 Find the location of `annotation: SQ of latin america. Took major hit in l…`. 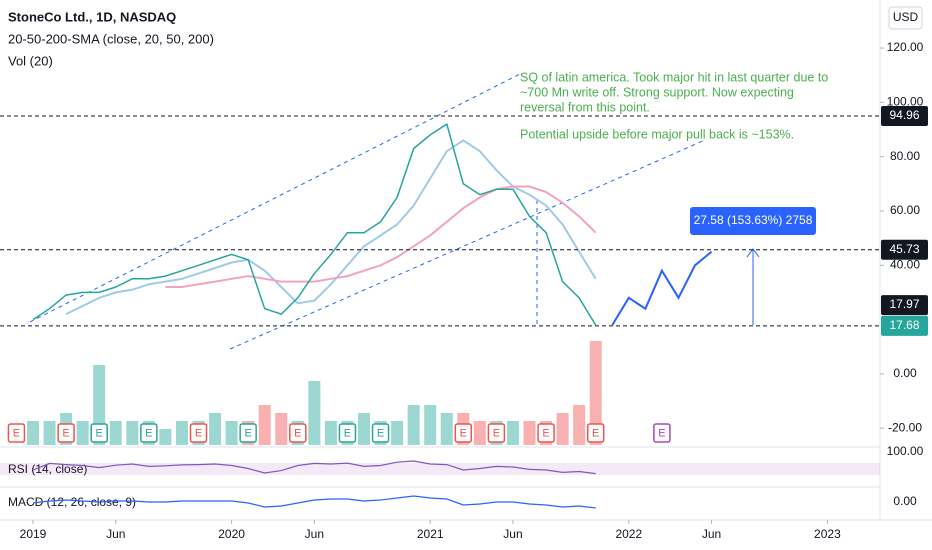

annotation: SQ of latin america. Took major hit in l… is located at coordinates (674, 77).